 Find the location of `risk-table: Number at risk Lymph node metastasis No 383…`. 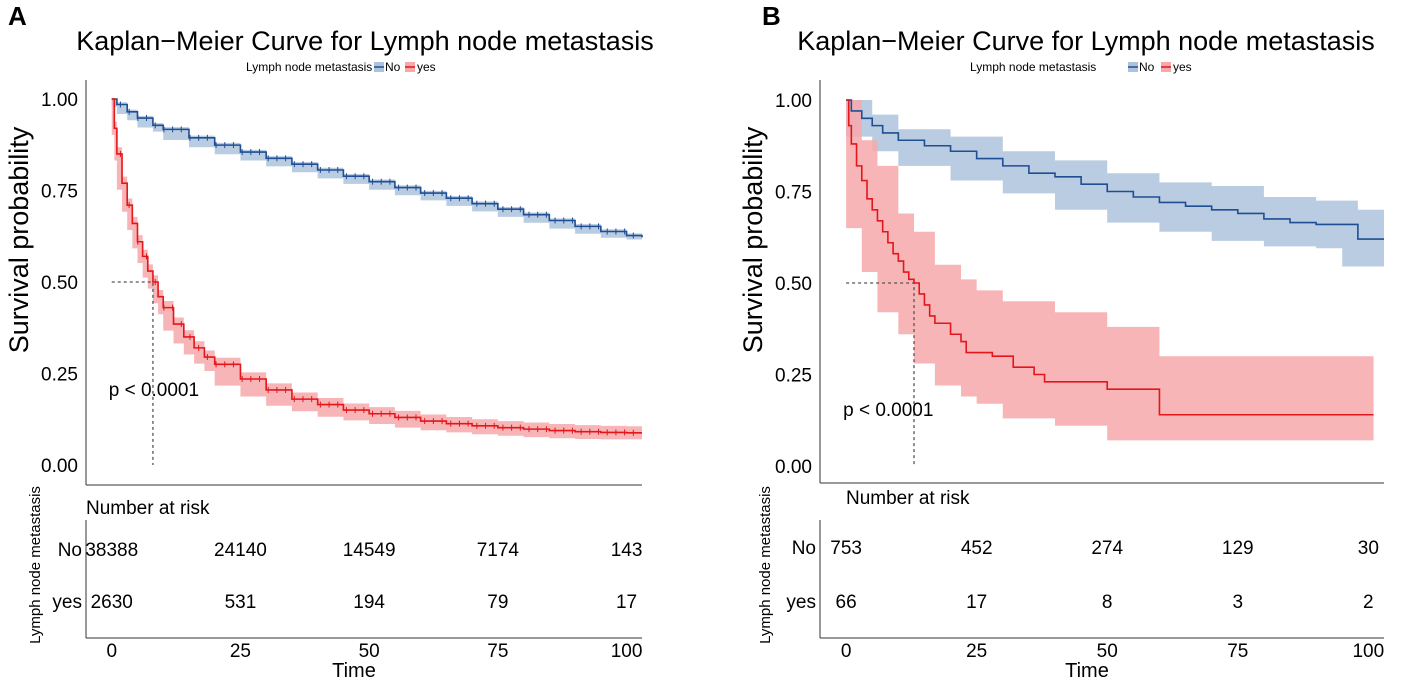

risk-table: Number at risk Lymph node metastasis No 383… is located at coordinates (334, 565).